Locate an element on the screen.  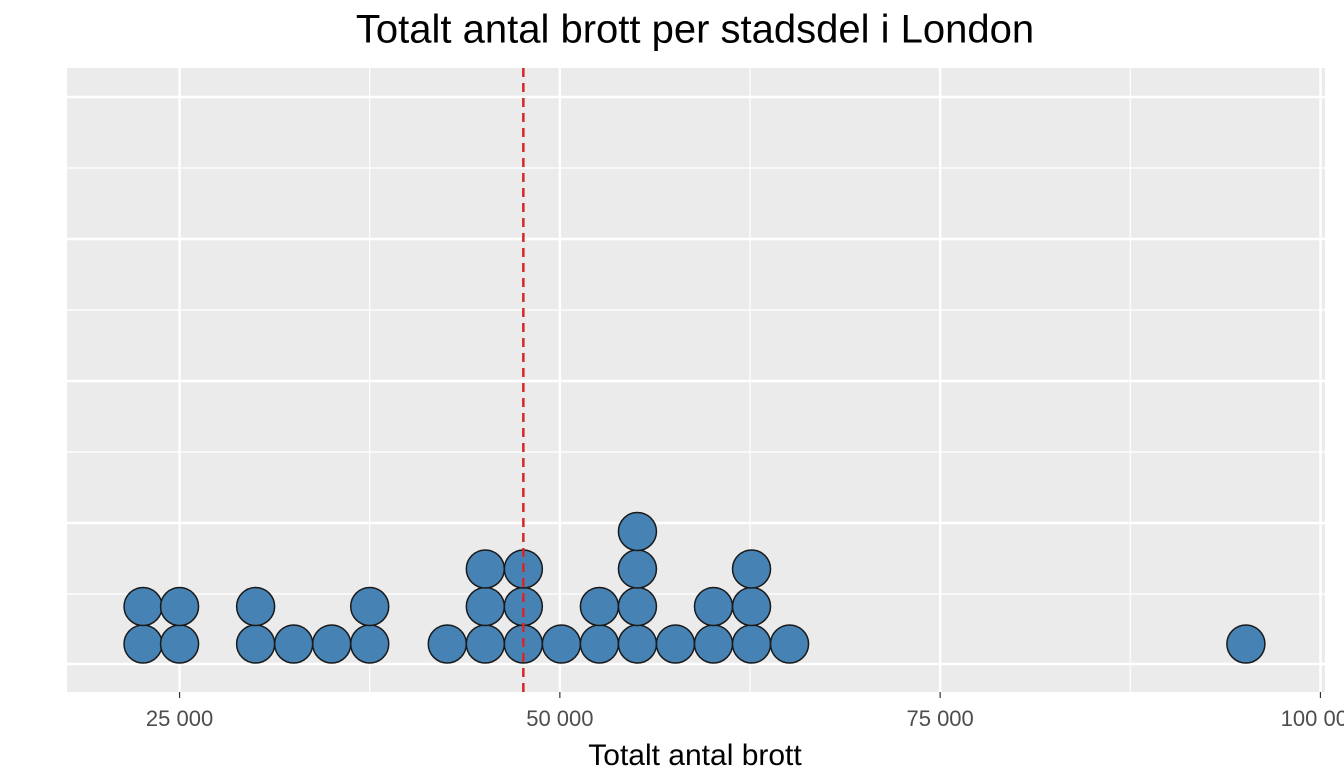
x-tick-label: 50 000 is located at coordinates (559, 718).